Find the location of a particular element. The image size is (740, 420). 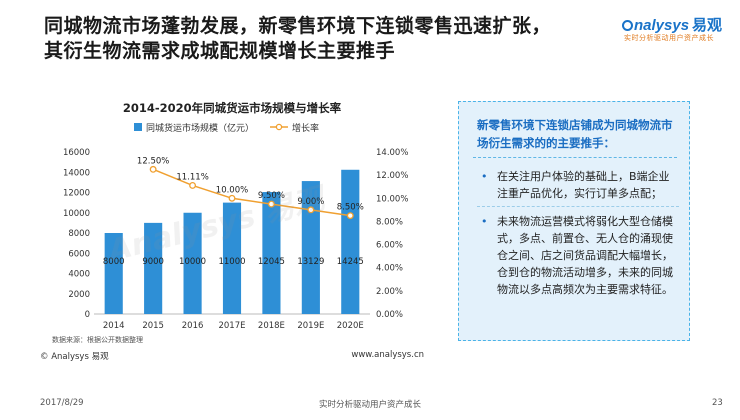

x-tick-label: 2015 is located at coordinates (153, 326).